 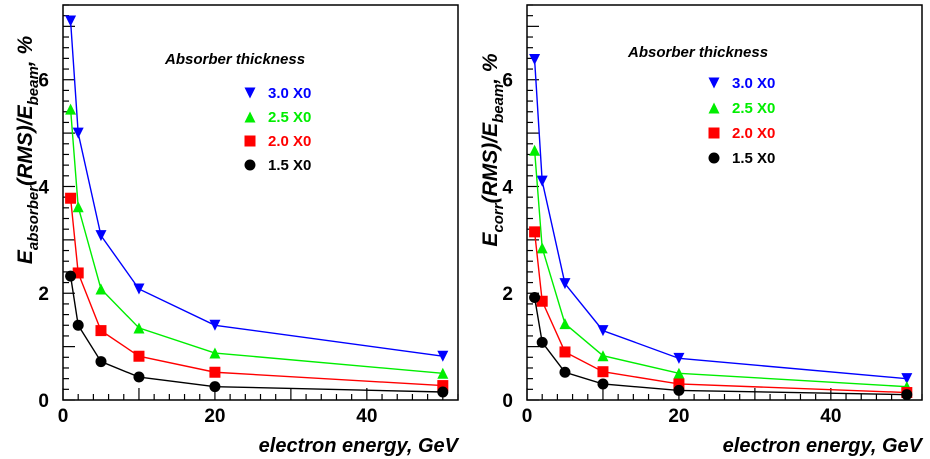 What do you see at coordinates (498, 217) in the screenshot?
I see `y-label-subscript: corr` at bounding box center [498, 217].